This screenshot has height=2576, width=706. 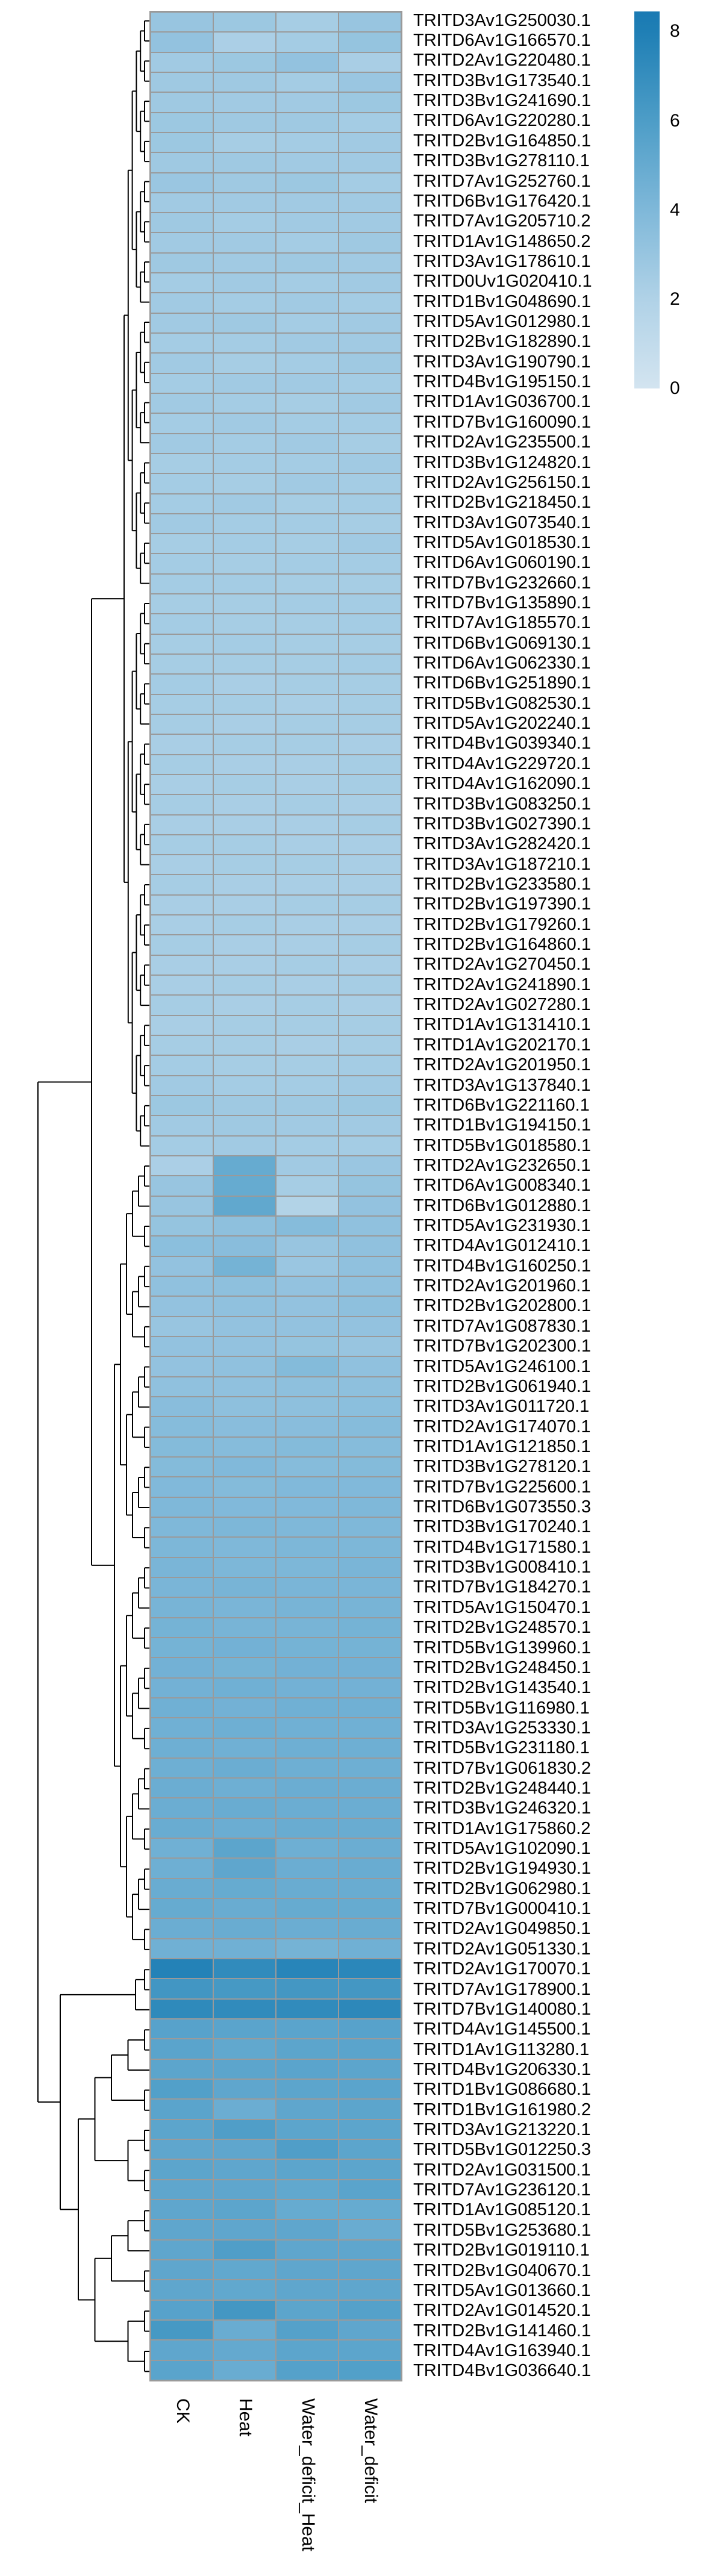 What do you see at coordinates (502, 1587) in the screenshot?
I see `row-label: TRITD7Bv1G184270.1` at bounding box center [502, 1587].